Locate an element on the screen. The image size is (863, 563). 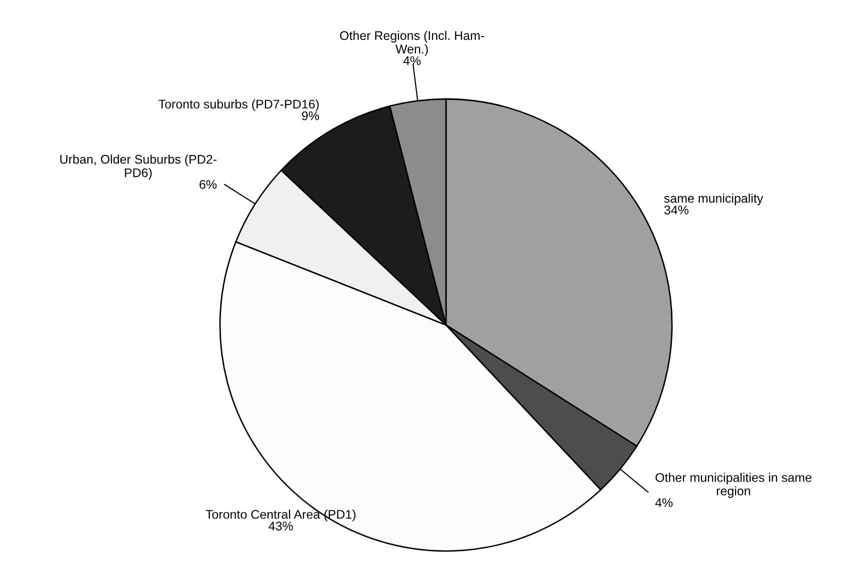
slice-label: Toronto Central Area (PD1) is located at coordinates (281, 516).